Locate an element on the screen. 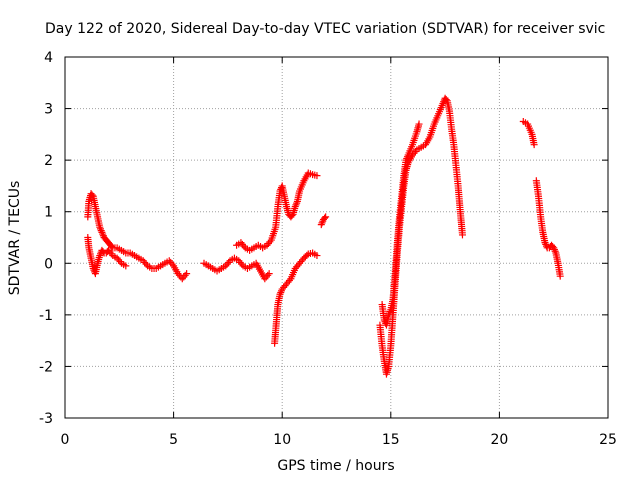  x-tick-label: 5 is located at coordinates (173, 440).